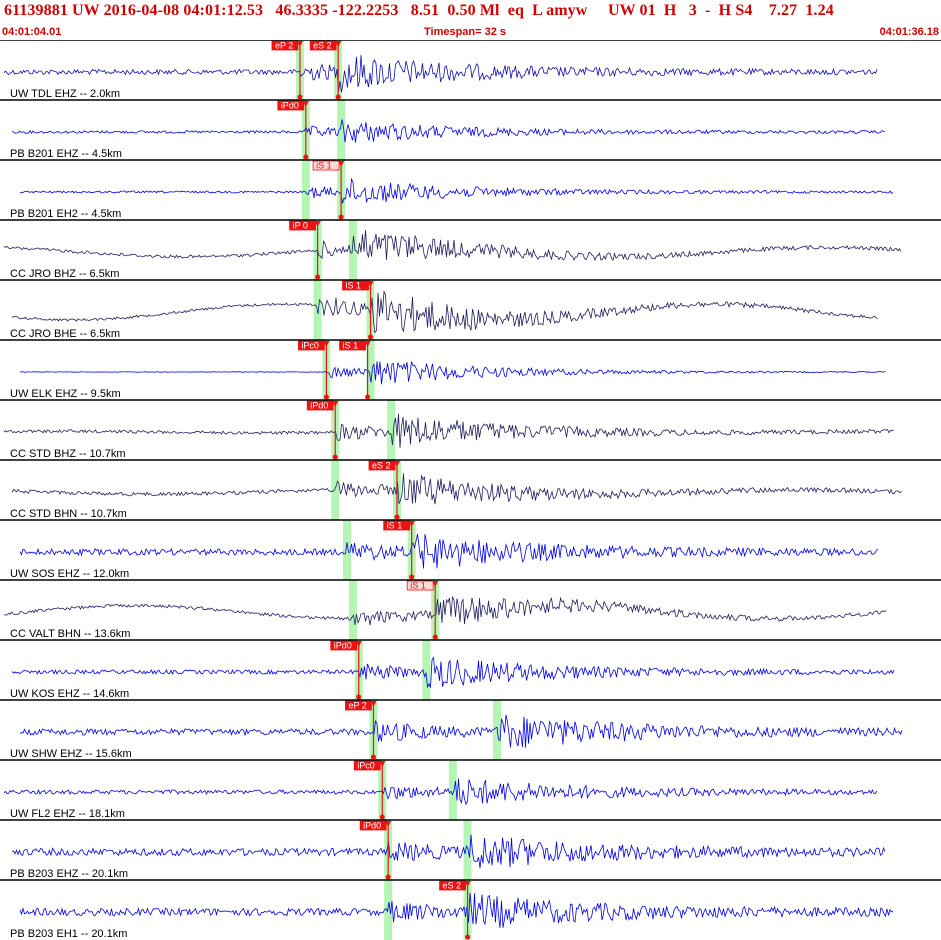 The width and height of the screenshot is (941, 940). I want to click on channel-label: CC JRO BHE -- 6.5km, so click(65, 334).